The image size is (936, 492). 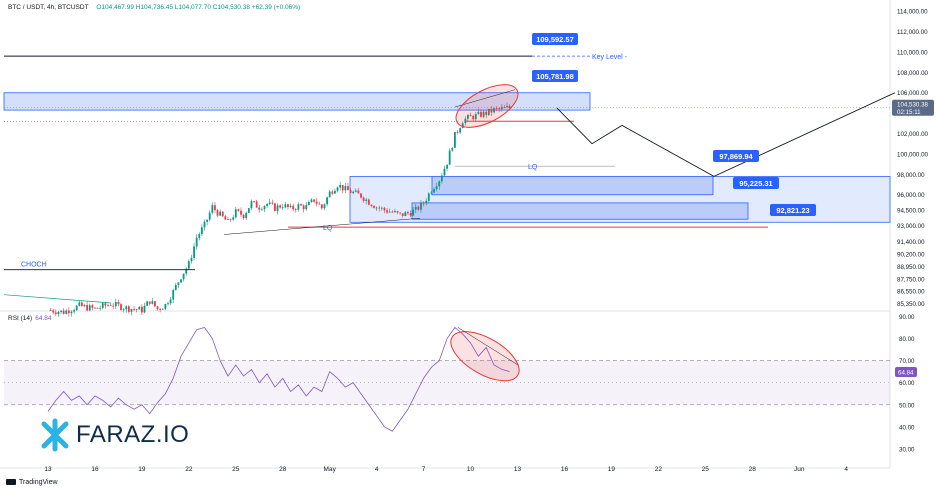 I want to click on level-label-text: 95,225.31, so click(x=755, y=183).